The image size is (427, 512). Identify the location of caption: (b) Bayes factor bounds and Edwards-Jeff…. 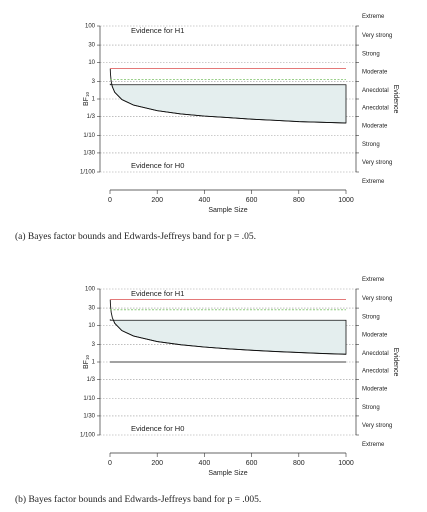
(138, 499).